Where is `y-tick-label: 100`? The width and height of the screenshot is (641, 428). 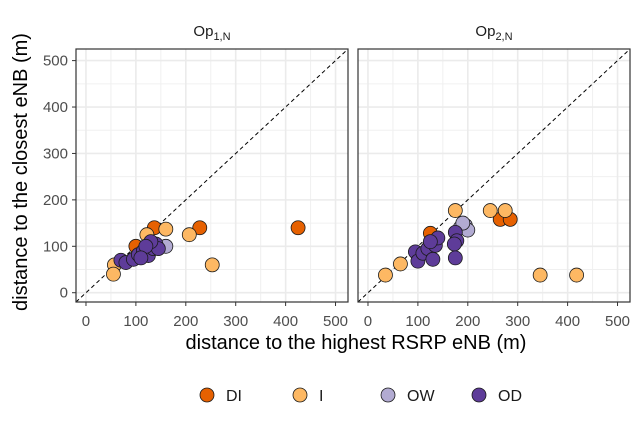
y-tick-label: 100 is located at coordinates (55, 246).